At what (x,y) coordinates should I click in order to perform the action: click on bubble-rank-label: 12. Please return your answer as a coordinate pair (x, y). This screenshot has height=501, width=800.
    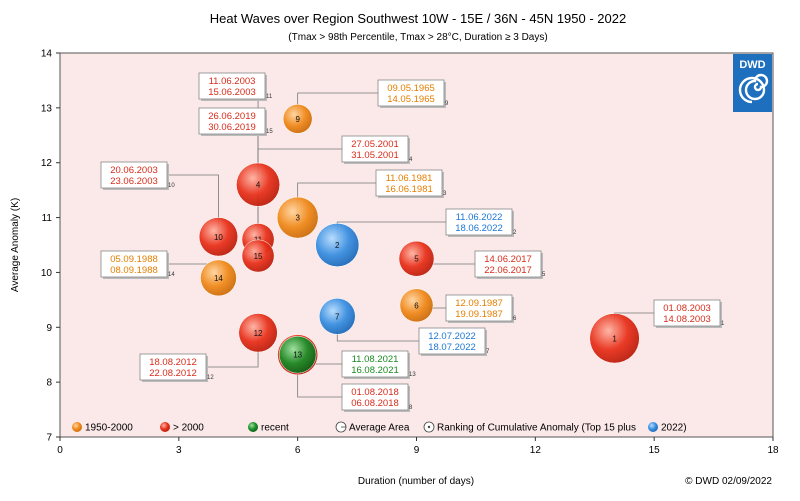
    Looking at the image, I should click on (258, 333).